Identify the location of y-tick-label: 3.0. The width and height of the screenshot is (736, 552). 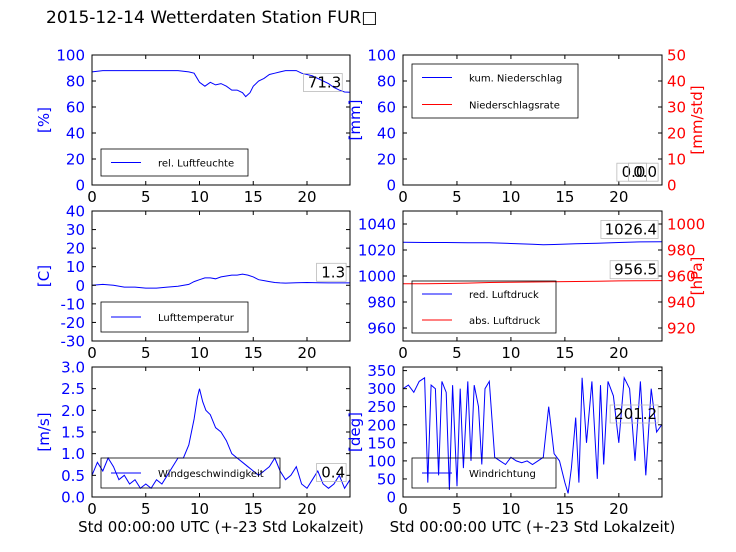
(73, 368).